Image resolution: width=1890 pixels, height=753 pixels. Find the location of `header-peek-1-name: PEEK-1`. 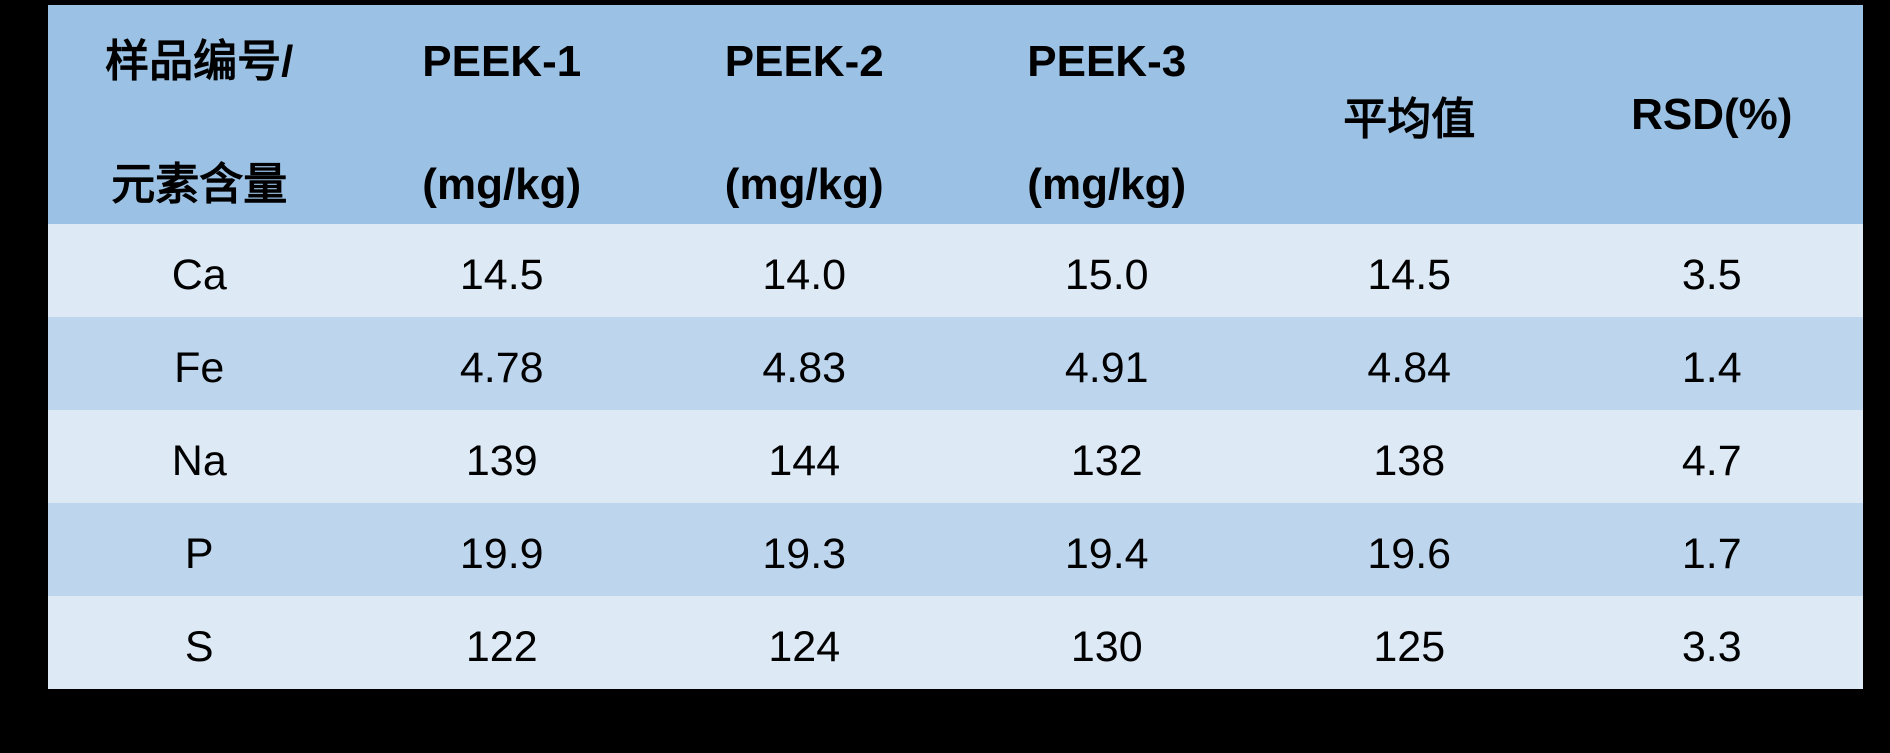

header-peek-1-name: PEEK-1 is located at coordinates (502, 61).